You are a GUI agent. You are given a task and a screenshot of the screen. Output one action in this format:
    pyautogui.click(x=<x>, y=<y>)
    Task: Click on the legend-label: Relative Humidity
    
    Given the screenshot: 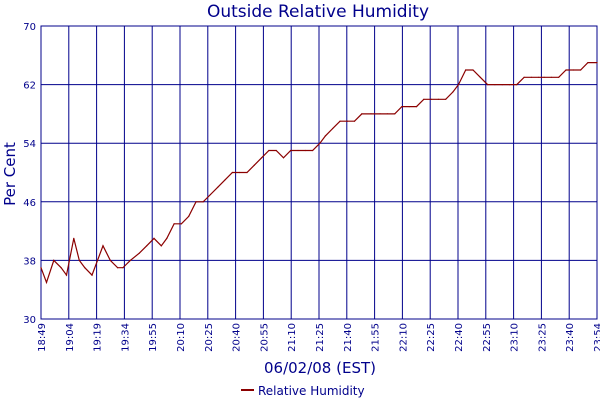 What is the action you would take?
    pyautogui.click(x=311, y=391)
    